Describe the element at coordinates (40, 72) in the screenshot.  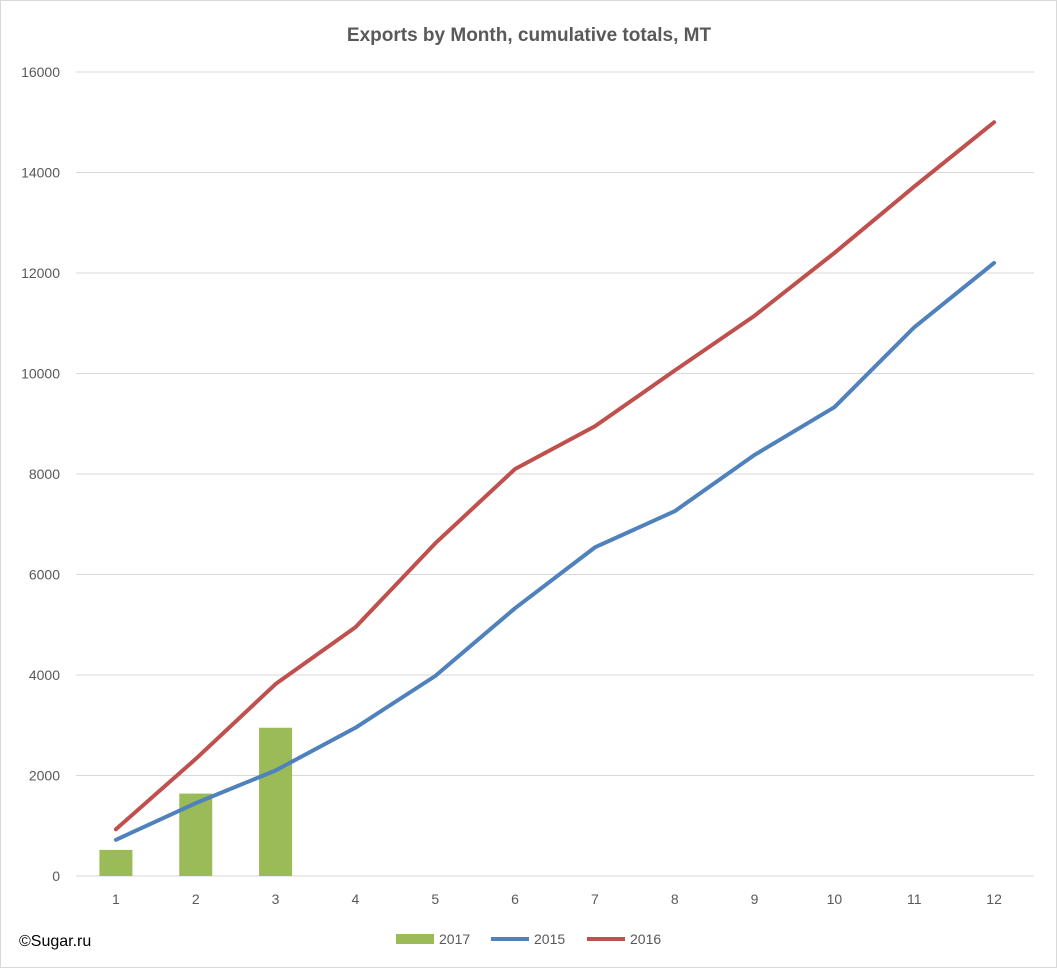
I see `y-tick-label: 16000` at that location.